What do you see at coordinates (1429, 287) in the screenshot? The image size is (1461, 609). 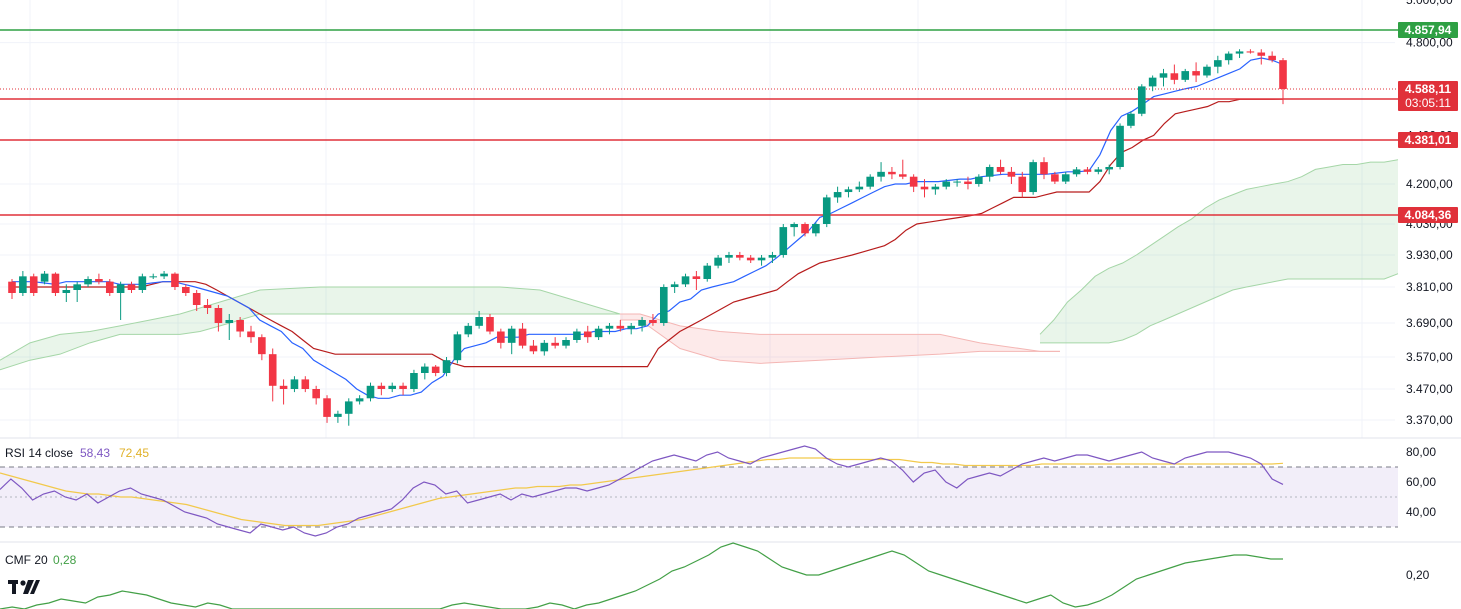 I see `price-tick: 3.810,00` at bounding box center [1429, 287].